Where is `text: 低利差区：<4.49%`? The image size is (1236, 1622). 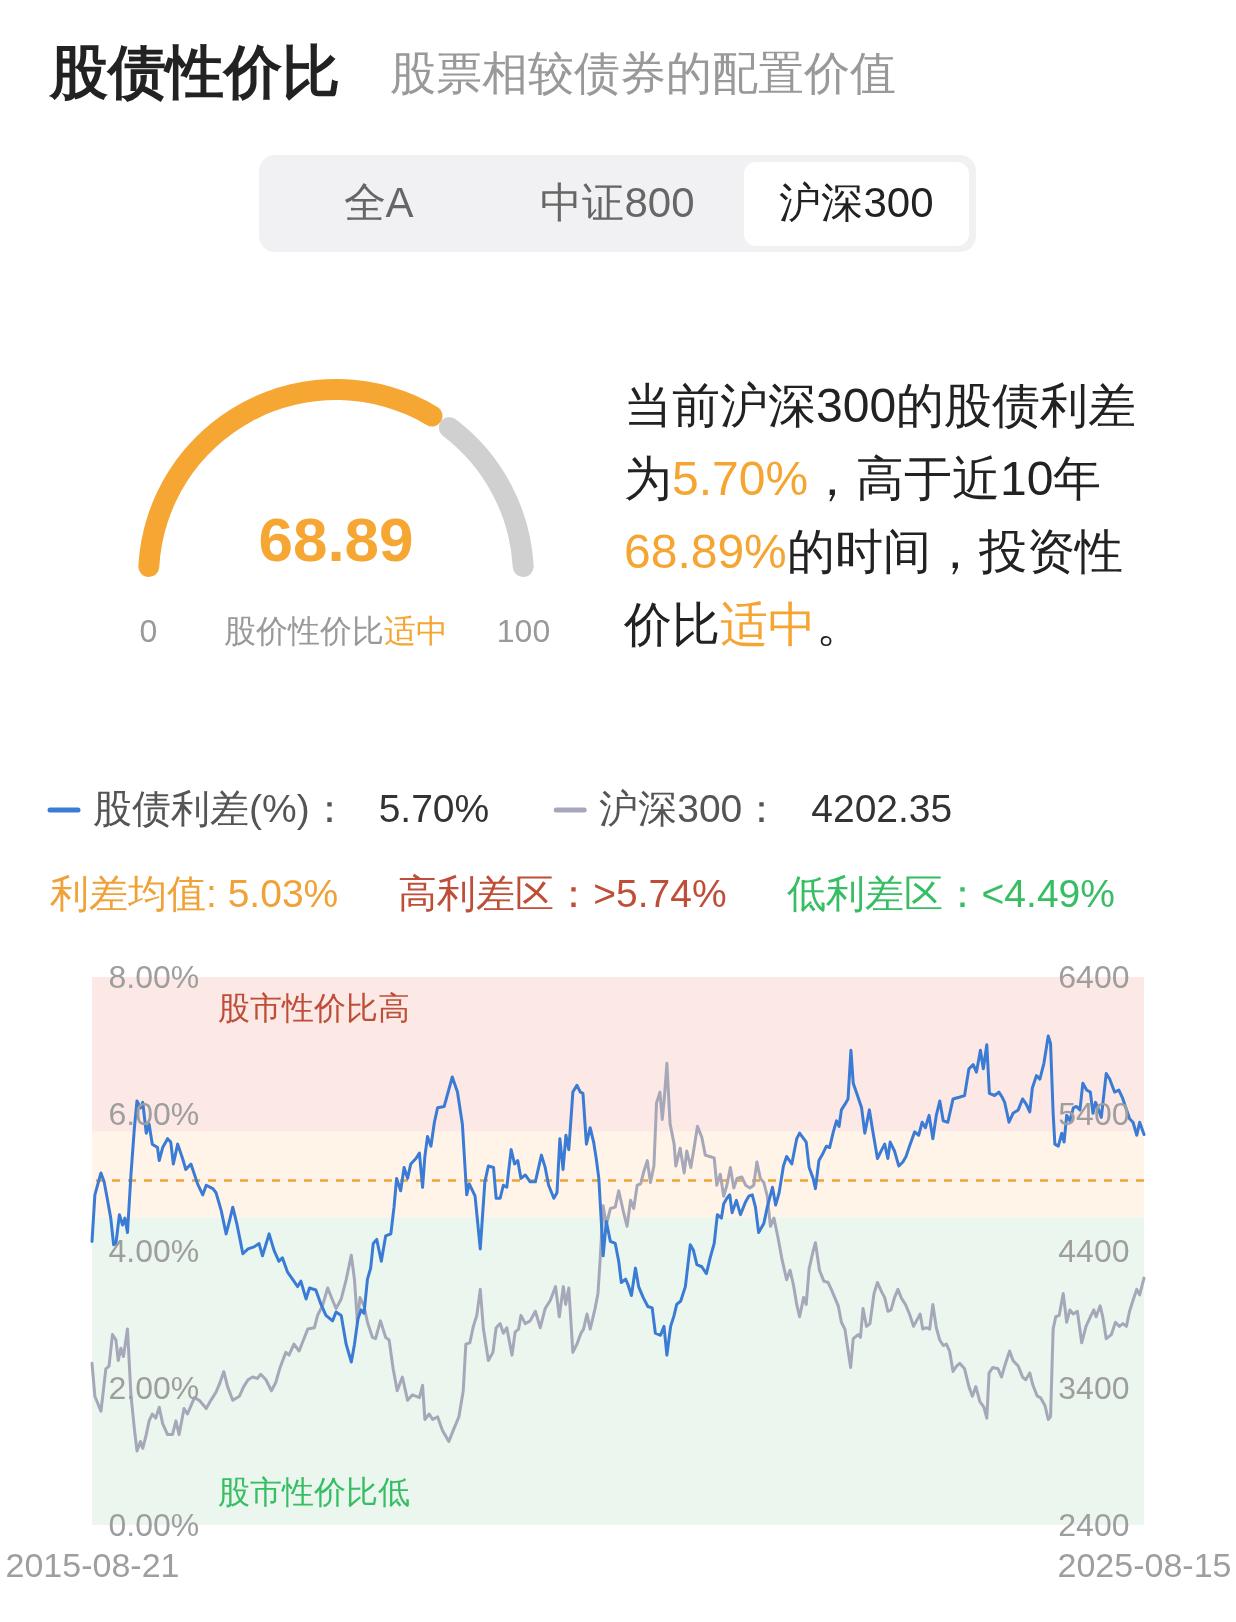
text: 低利差区：<4.49% is located at coordinates (950, 893).